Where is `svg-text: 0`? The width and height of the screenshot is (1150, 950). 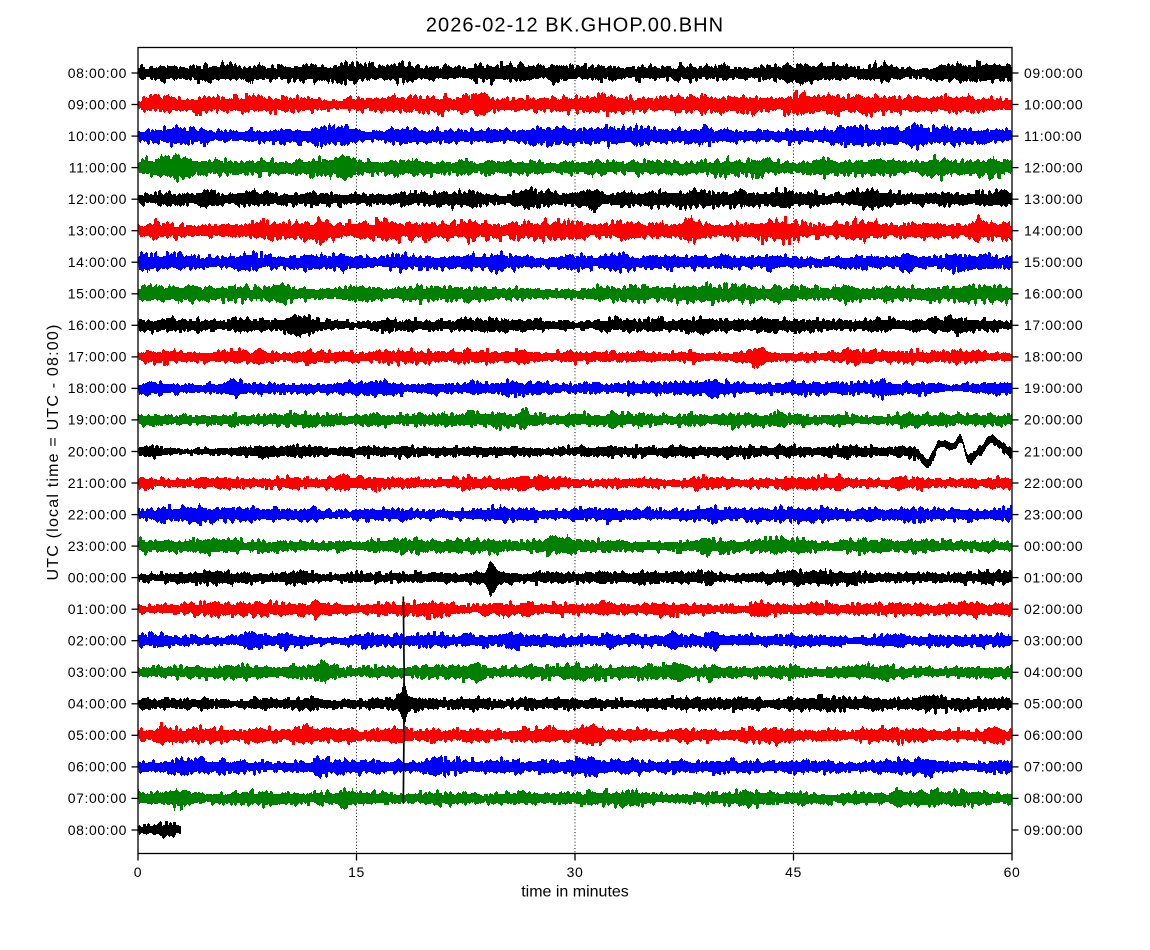 svg-text: 0 is located at coordinates (138, 872).